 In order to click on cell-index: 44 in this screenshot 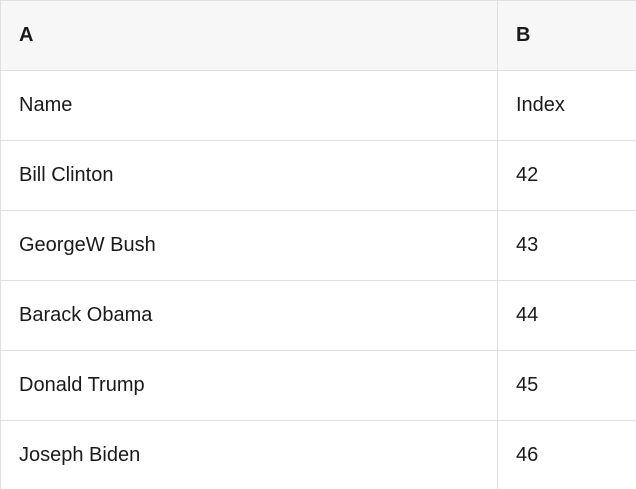, I will do `click(566, 315)`.